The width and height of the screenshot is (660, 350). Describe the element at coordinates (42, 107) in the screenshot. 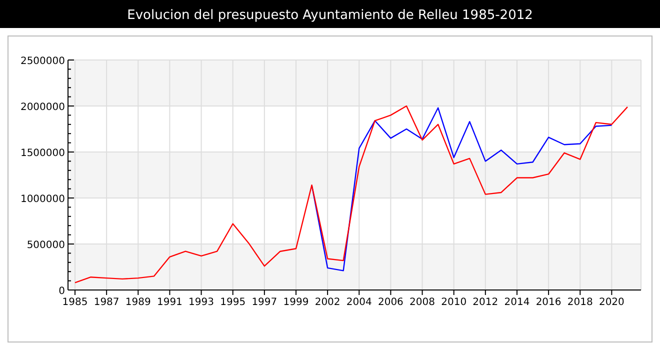

I see `y-tick-label: 2000000` at that location.